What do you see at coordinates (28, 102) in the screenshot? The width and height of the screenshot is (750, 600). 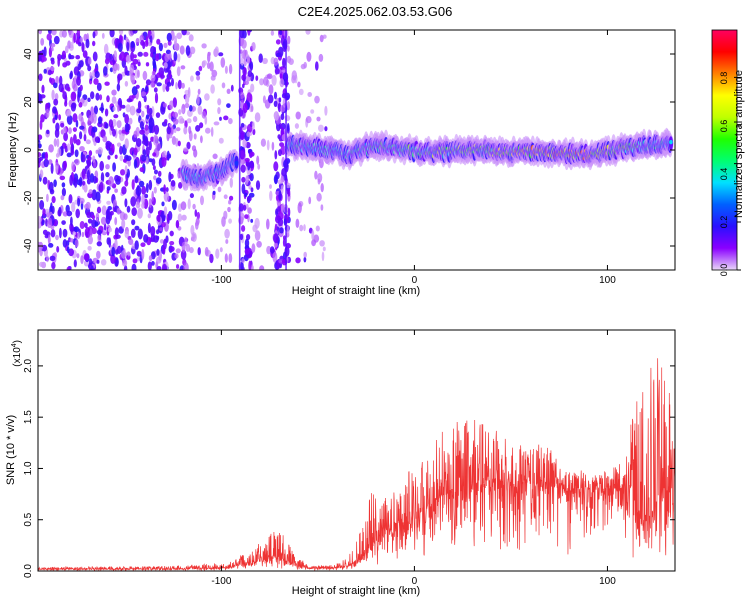 I see `spectrogram-y-tick-label: 20` at bounding box center [28, 102].